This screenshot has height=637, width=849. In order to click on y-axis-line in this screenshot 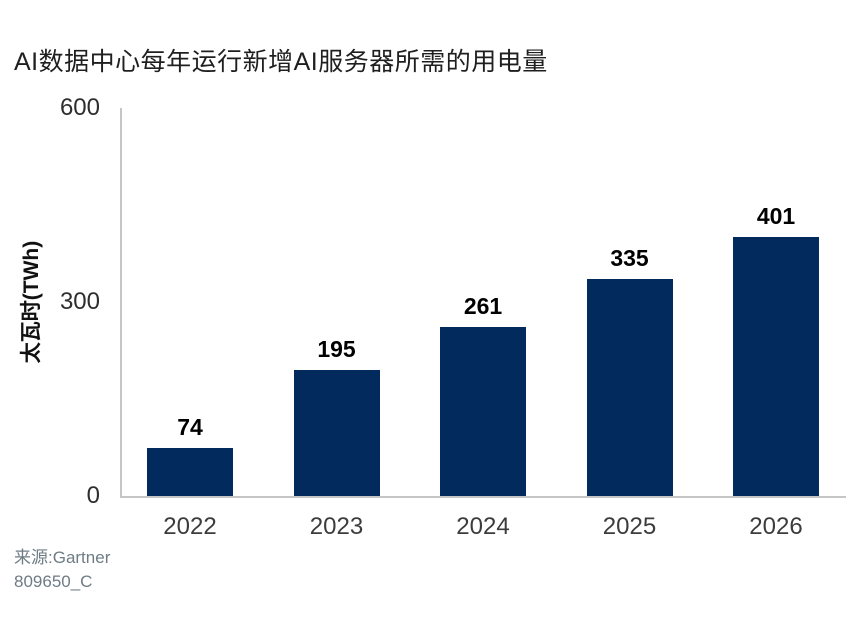, I will do `click(121, 303)`.